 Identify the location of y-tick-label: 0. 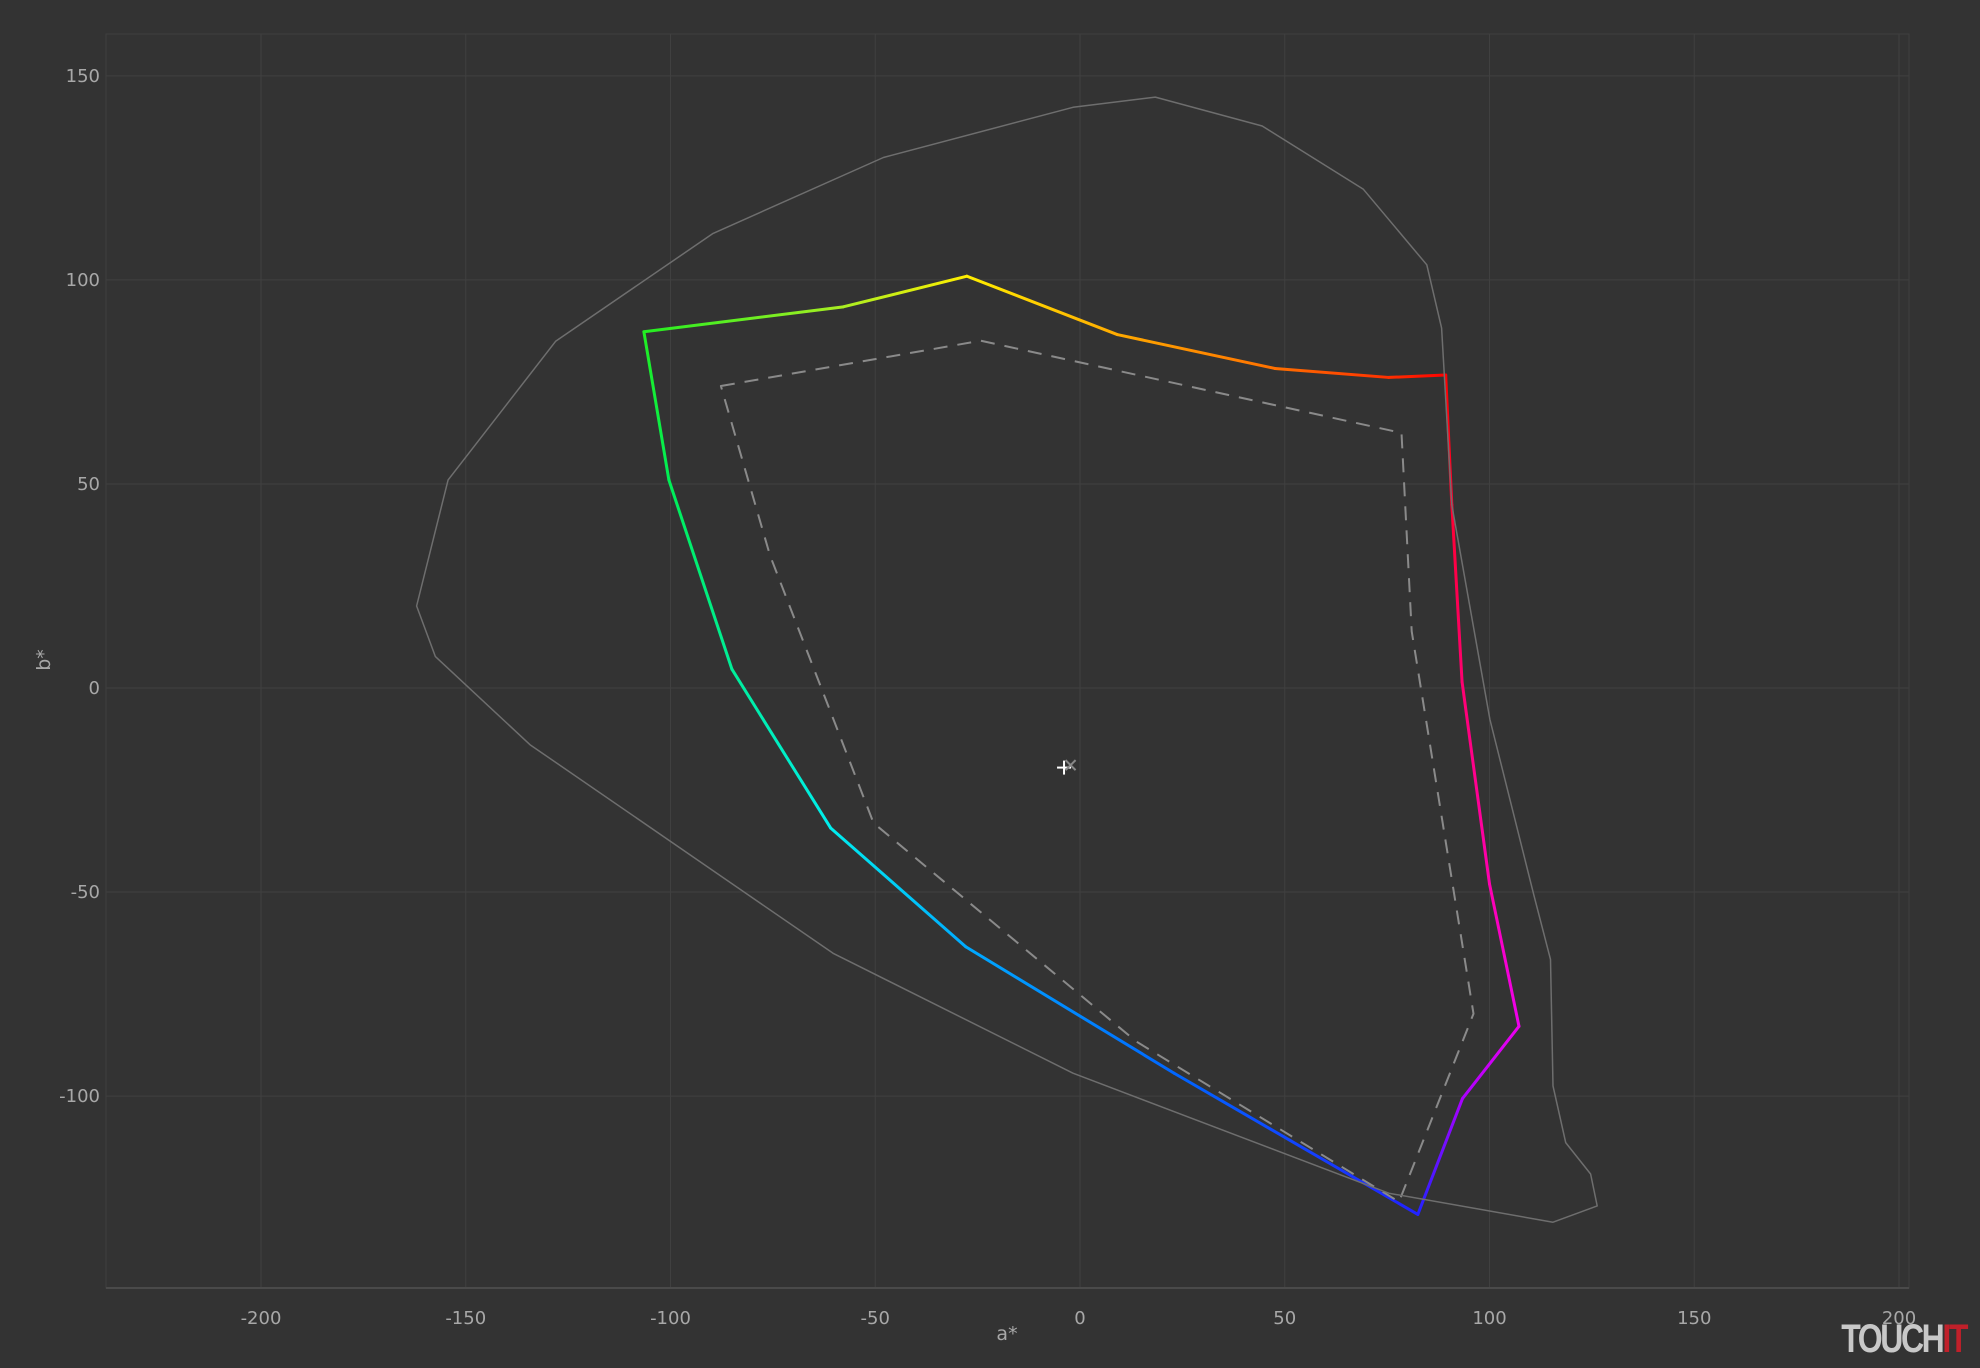
(94, 688).